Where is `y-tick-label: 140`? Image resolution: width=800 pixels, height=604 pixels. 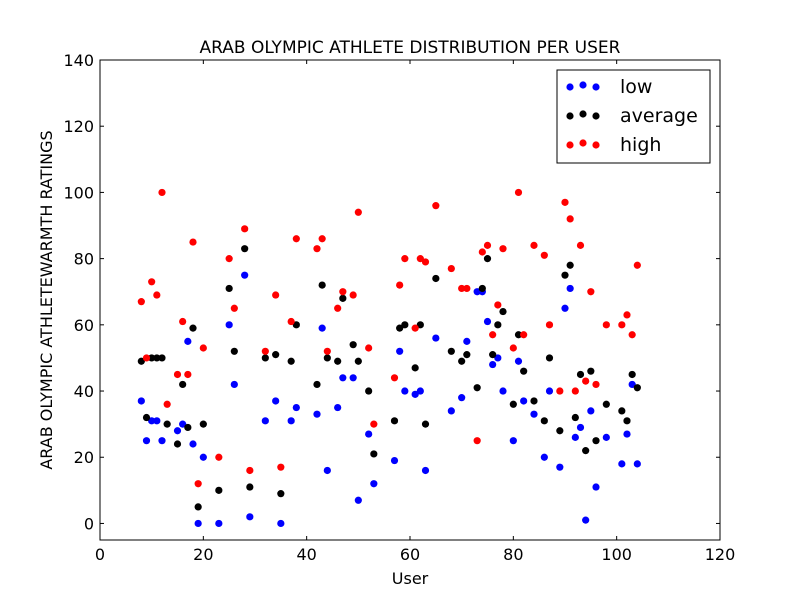
y-tick-label: 140 is located at coordinates (78, 60).